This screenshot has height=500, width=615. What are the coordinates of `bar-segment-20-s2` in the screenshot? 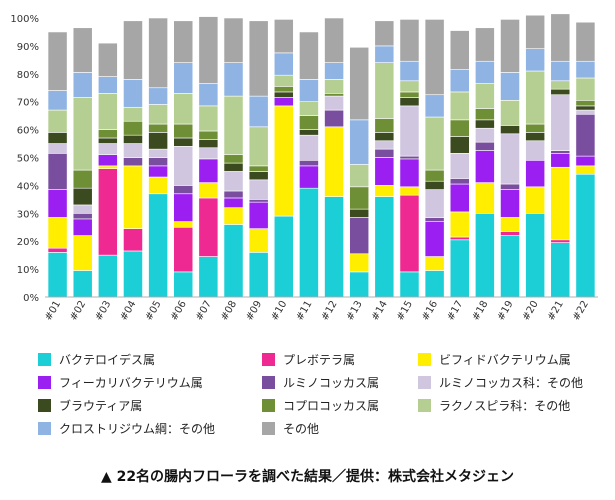 It's located at (535, 200).